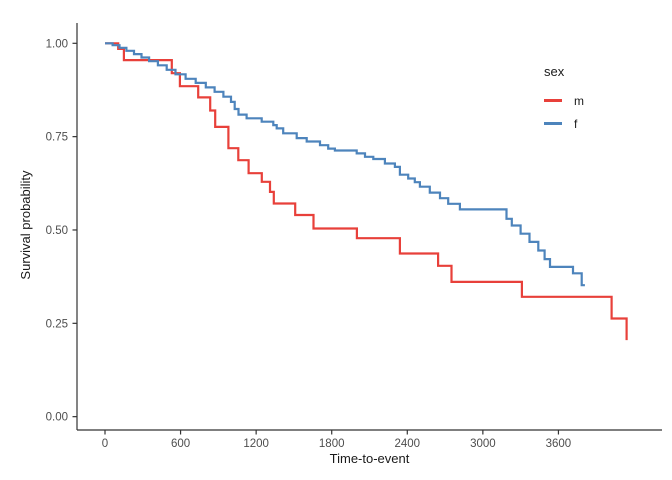 This screenshot has height=480, width=672. I want to click on y-tick-label: 0.25, so click(57, 324).